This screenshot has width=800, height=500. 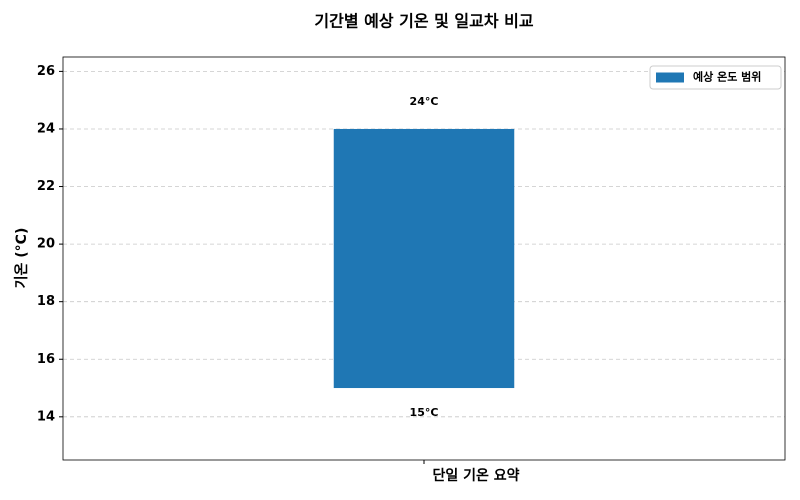 What do you see at coordinates (424, 412) in the screenshot?
I see `data-label: 15°C` at bounding box center [424, 412].